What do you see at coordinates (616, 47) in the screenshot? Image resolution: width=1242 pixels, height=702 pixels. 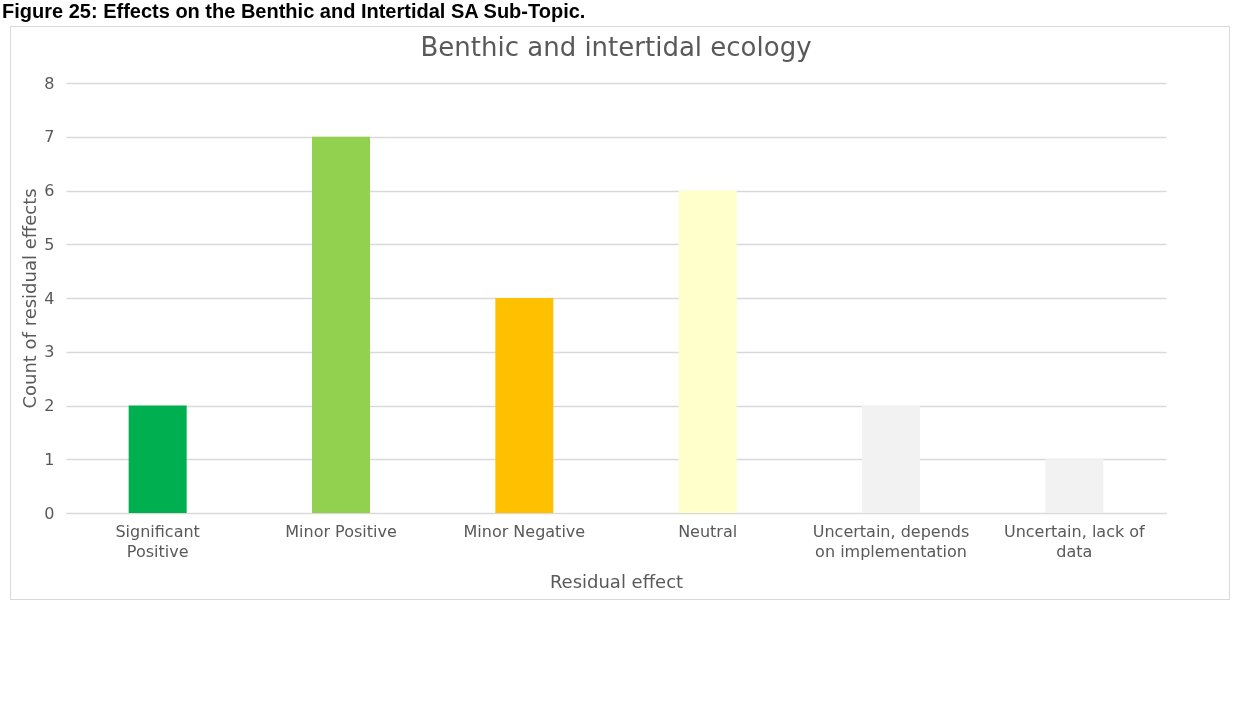 I see `chart-title: Benthic and intertidal ecology` at bounding box center [616, 47].